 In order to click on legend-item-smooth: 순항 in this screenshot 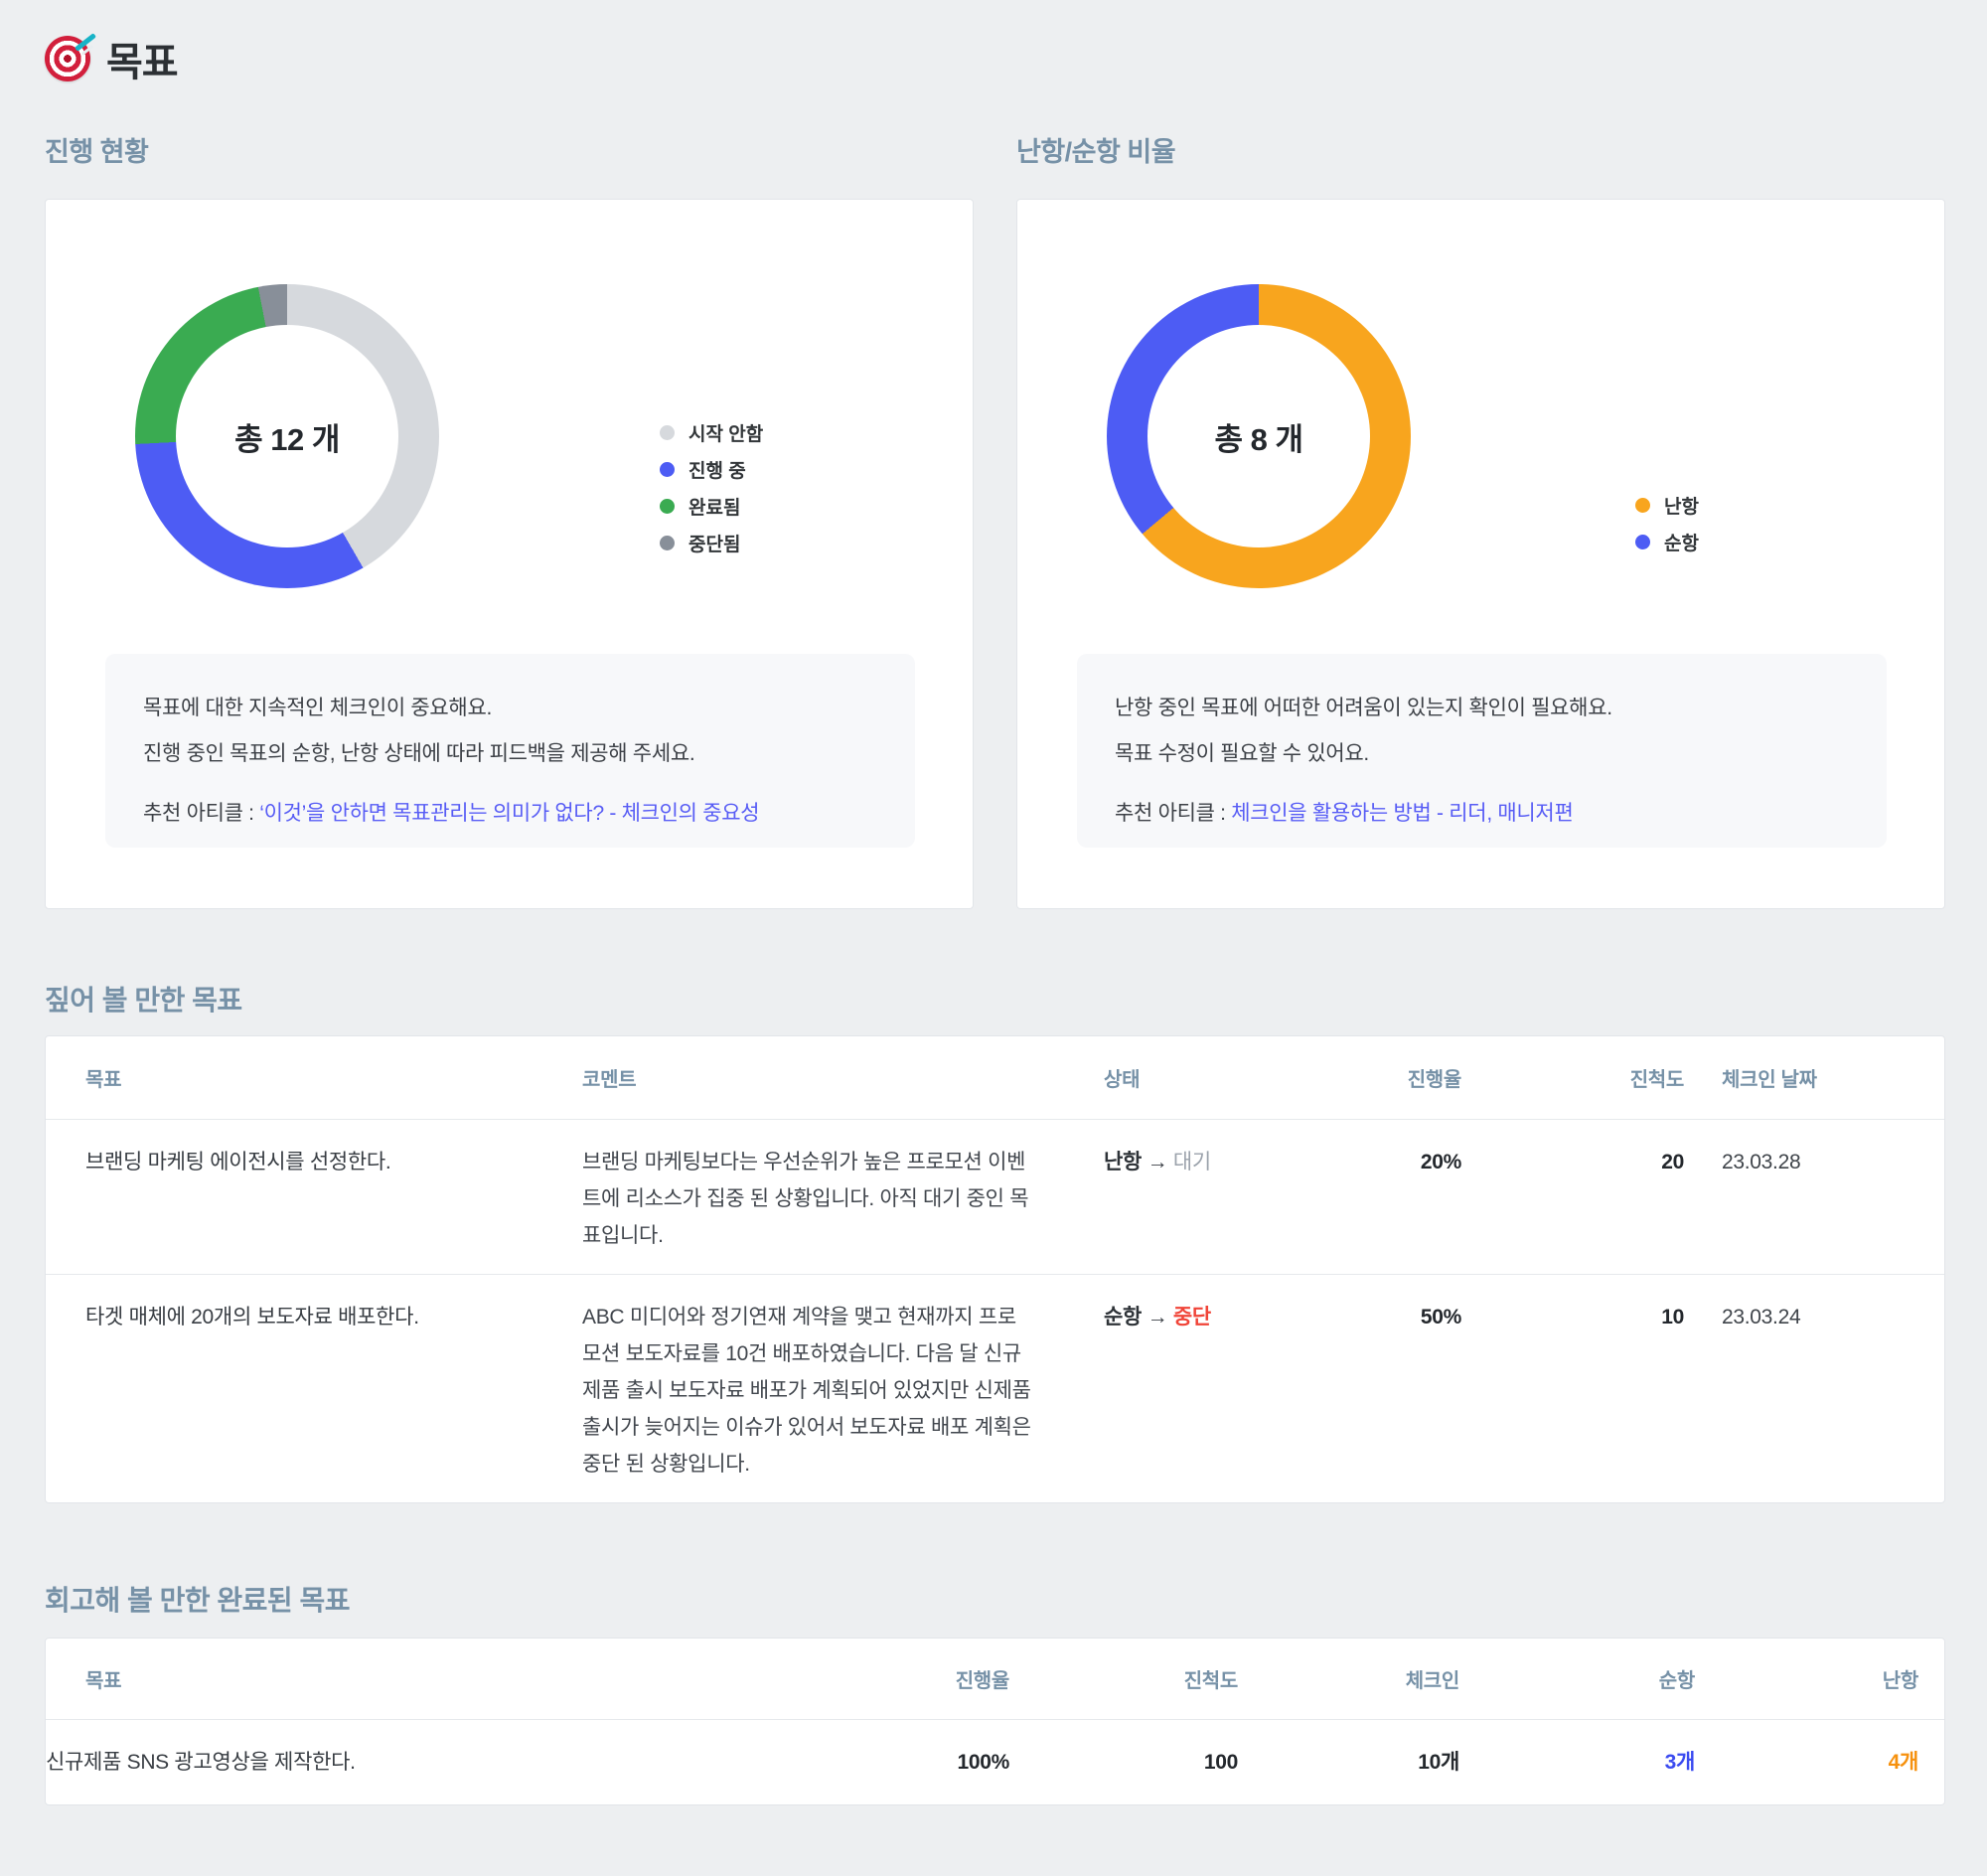, I will do `click(1667, 542)`.